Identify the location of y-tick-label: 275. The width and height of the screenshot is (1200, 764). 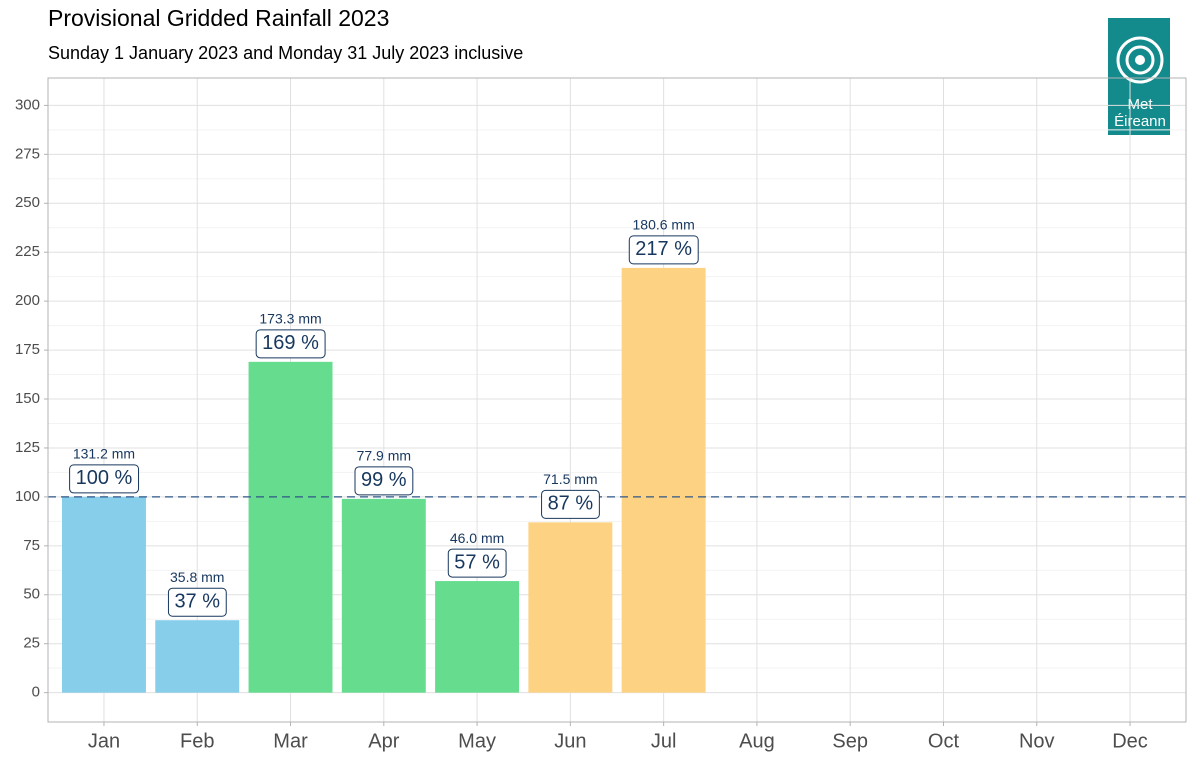
(27, 153).